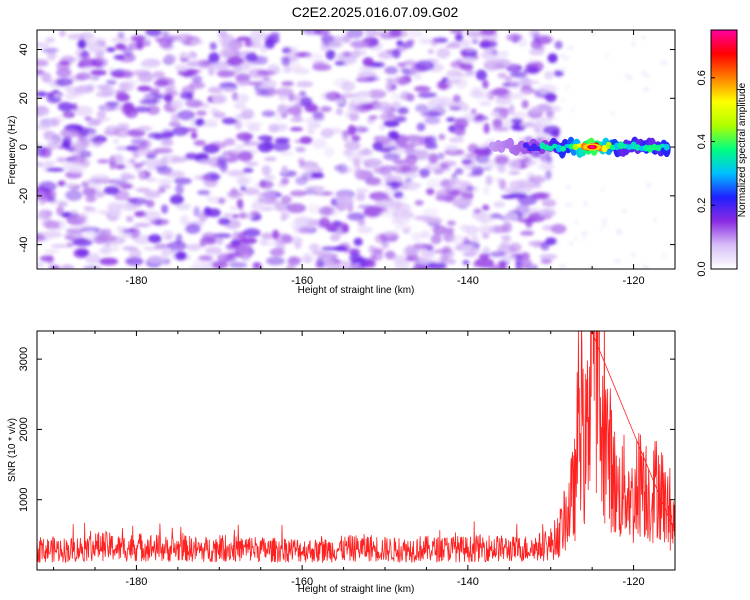 The width and height of the screenshot is (750, 600). I want to click on spectrogram-signal-band, so click(579, 147).